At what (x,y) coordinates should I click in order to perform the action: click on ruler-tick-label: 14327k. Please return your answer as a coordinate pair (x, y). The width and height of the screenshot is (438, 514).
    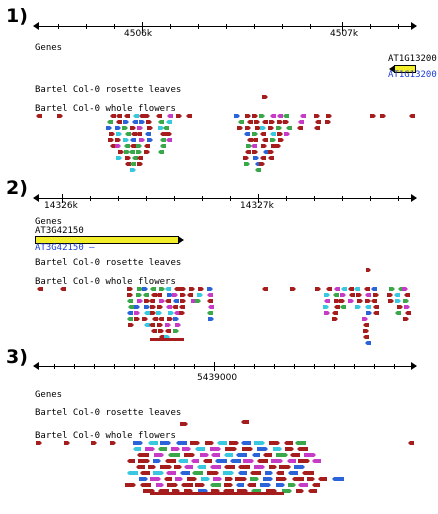
    Looking at the image, I should click on (257, 206).